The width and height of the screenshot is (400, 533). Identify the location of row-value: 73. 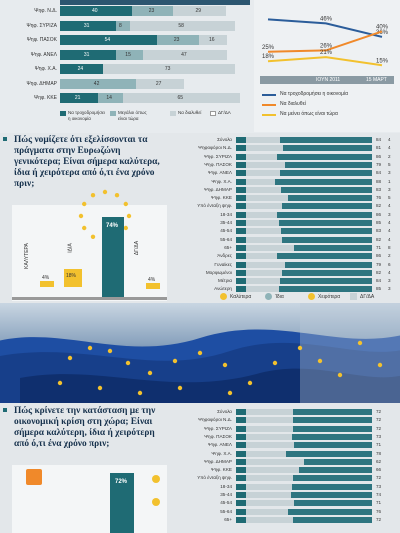
(379, 436).